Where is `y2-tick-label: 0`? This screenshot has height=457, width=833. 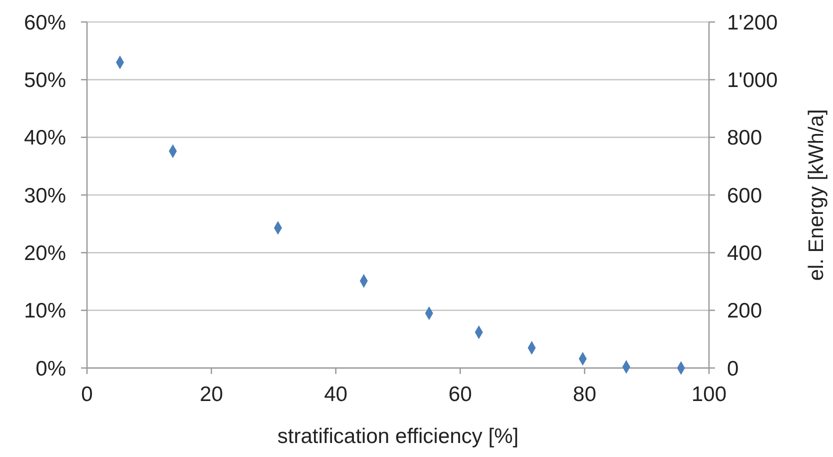
y2-tick-label: 0 is located at coordinates (733, 368).